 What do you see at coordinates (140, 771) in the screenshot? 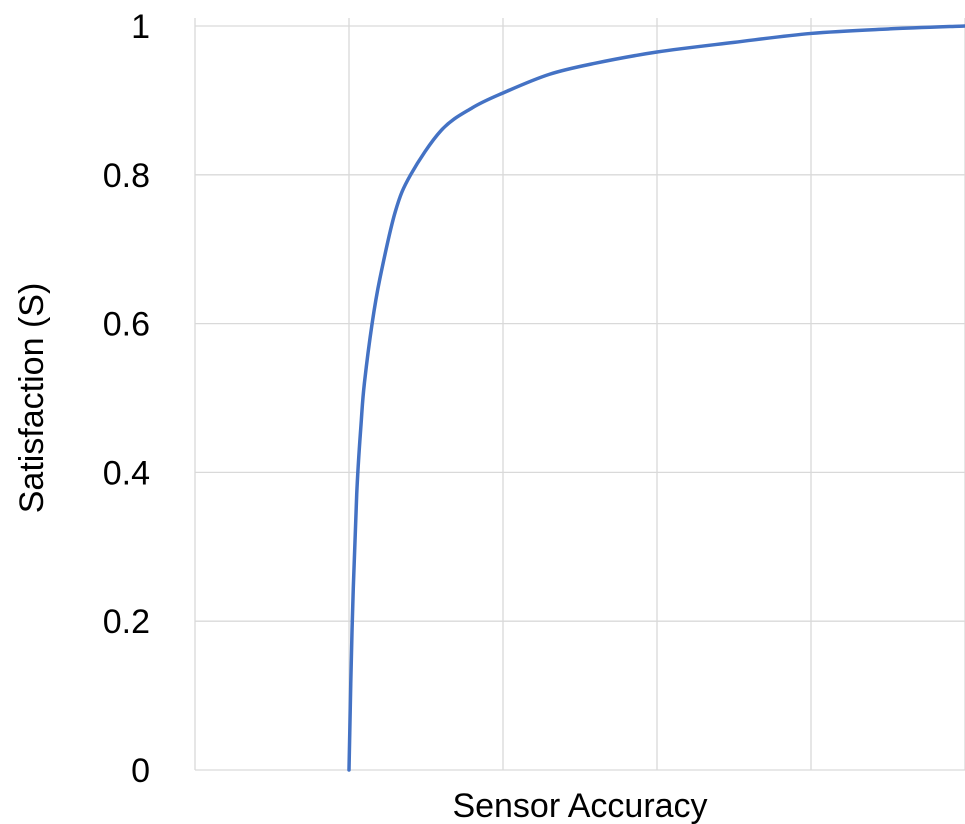
I see `y-tick-label: 0` at bounding box center [140, 771].